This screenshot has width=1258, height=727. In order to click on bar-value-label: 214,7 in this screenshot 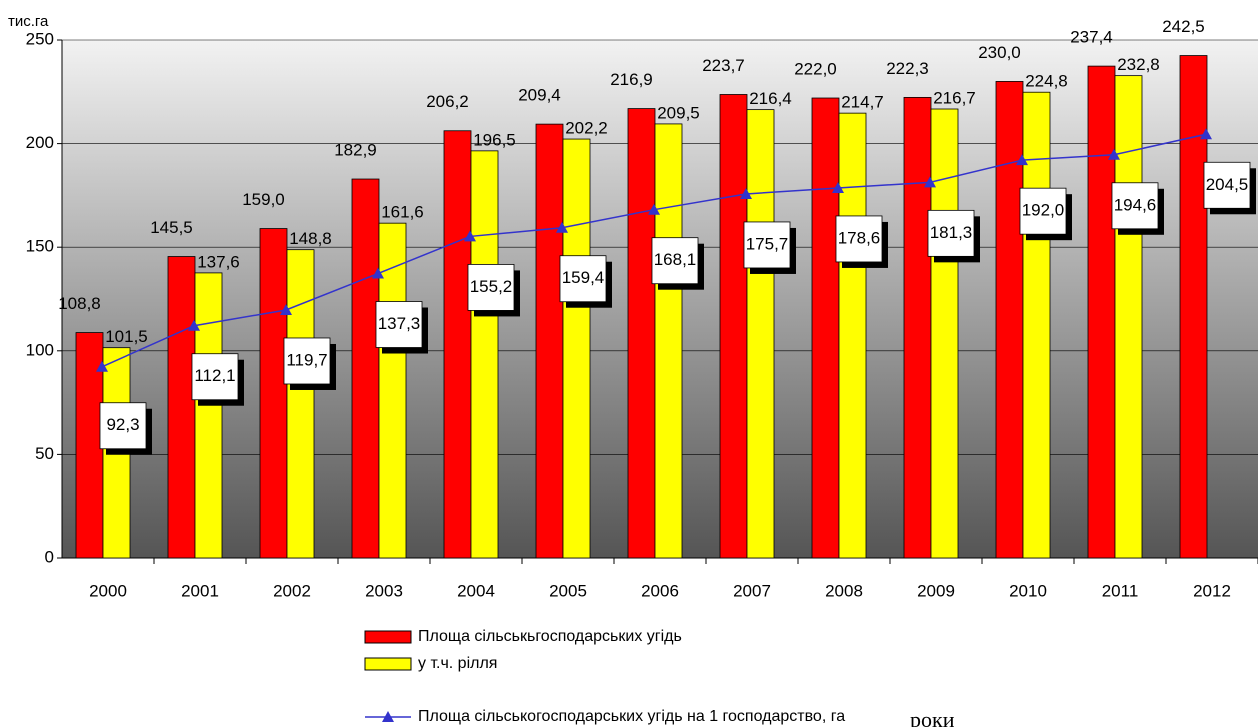, I will do `click(862, 102)`.